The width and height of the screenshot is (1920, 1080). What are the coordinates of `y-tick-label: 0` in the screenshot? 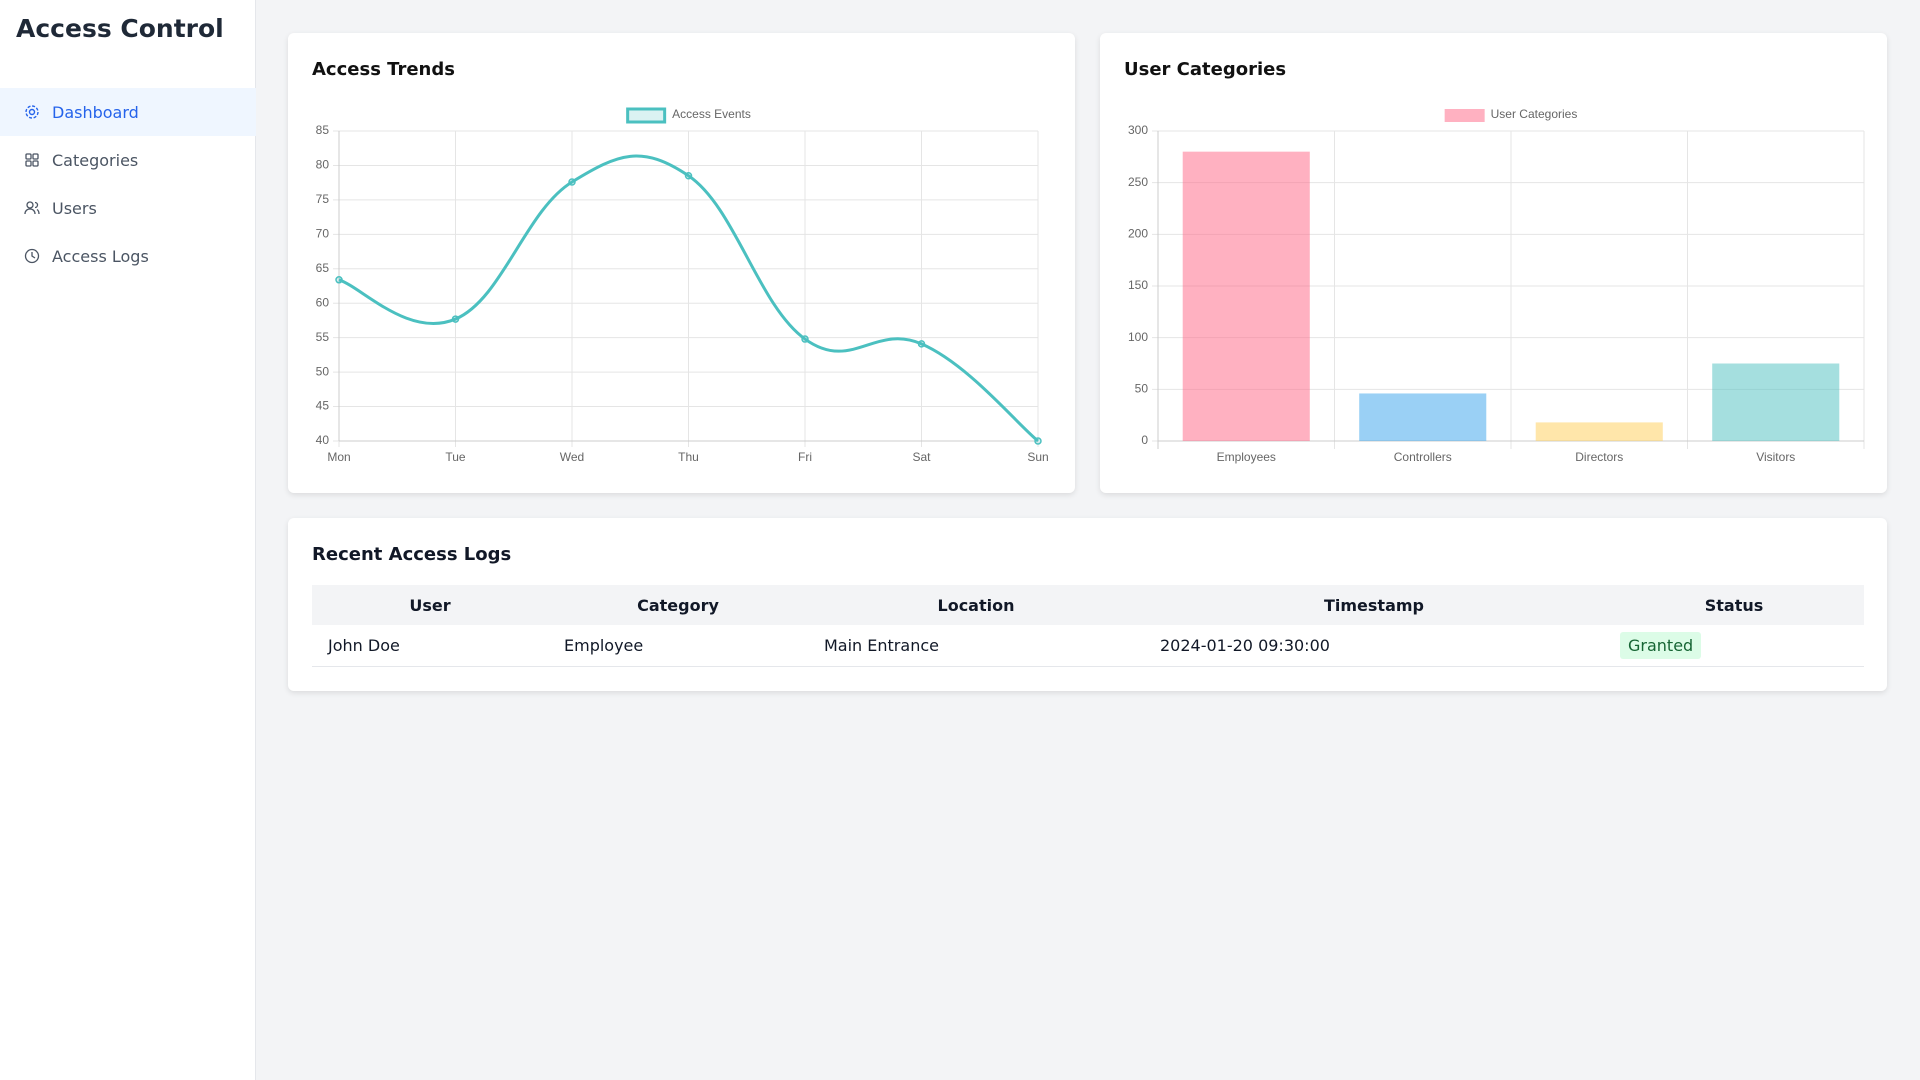 It's located at (1144, 440).